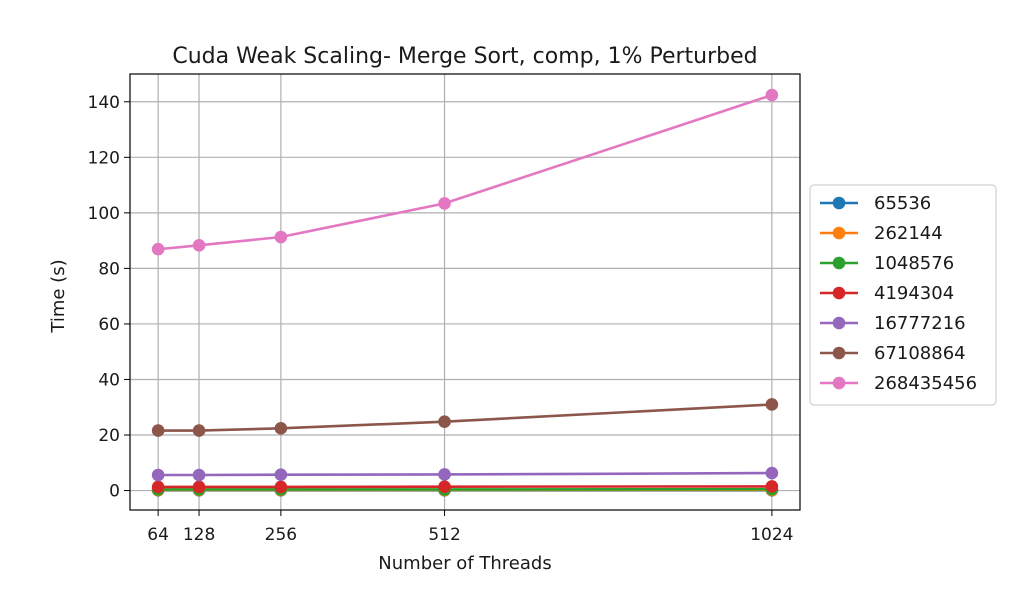 The height and width of the screenshot is (594, 1022). Describe the element at coordinates (914, 293) in the screenshot. I see `legend-label: 4194304` at that location.